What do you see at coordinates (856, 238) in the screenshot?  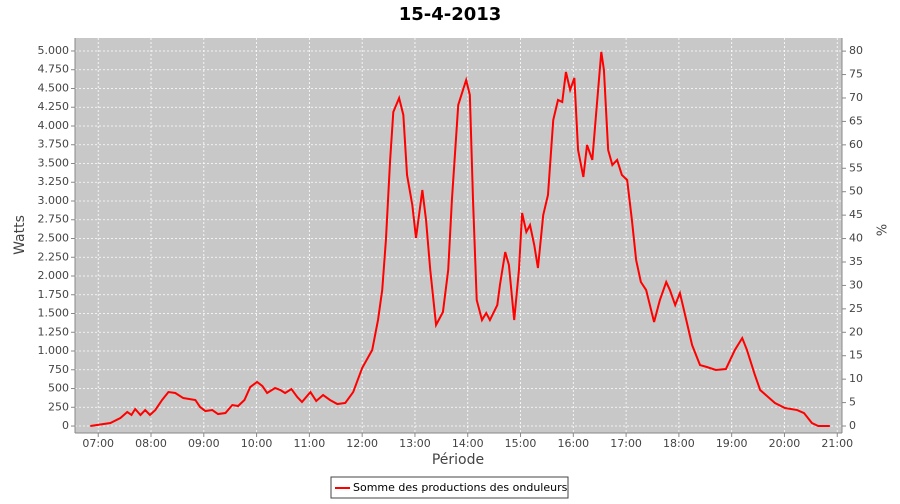 I see `y2-tick-label: 40` at bounding box center [856, 238].